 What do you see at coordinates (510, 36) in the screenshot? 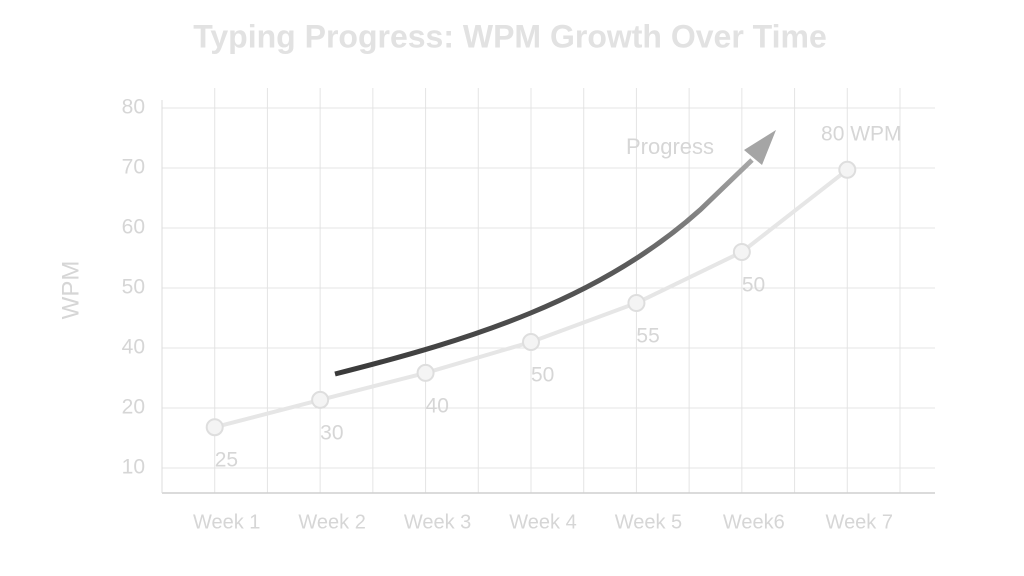
I see `chart-title: Typing Progress: WPM Growth Over Time` at bounding box center [510, 36].